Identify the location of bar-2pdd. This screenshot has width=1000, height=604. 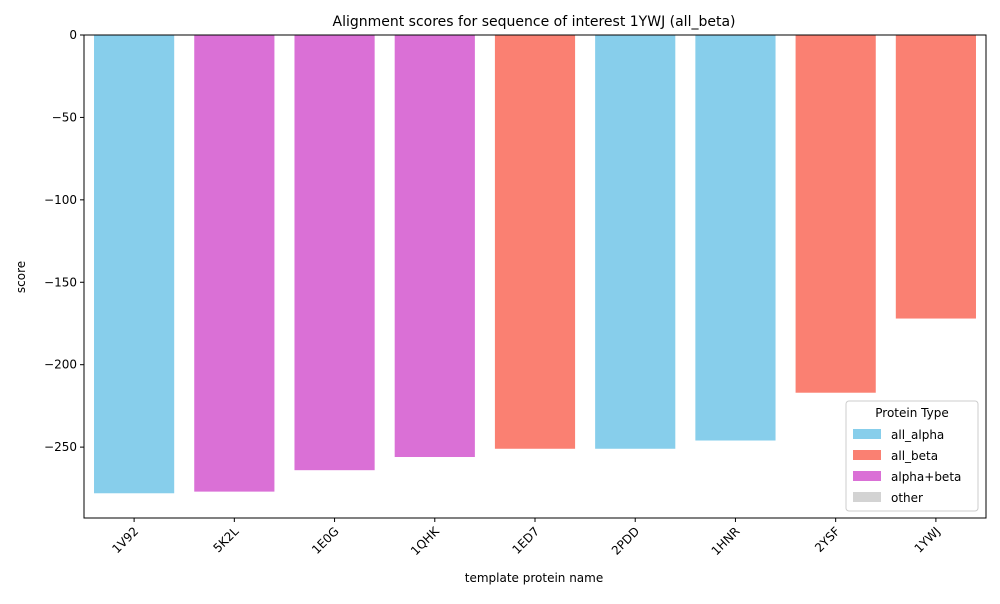
(635, 242).